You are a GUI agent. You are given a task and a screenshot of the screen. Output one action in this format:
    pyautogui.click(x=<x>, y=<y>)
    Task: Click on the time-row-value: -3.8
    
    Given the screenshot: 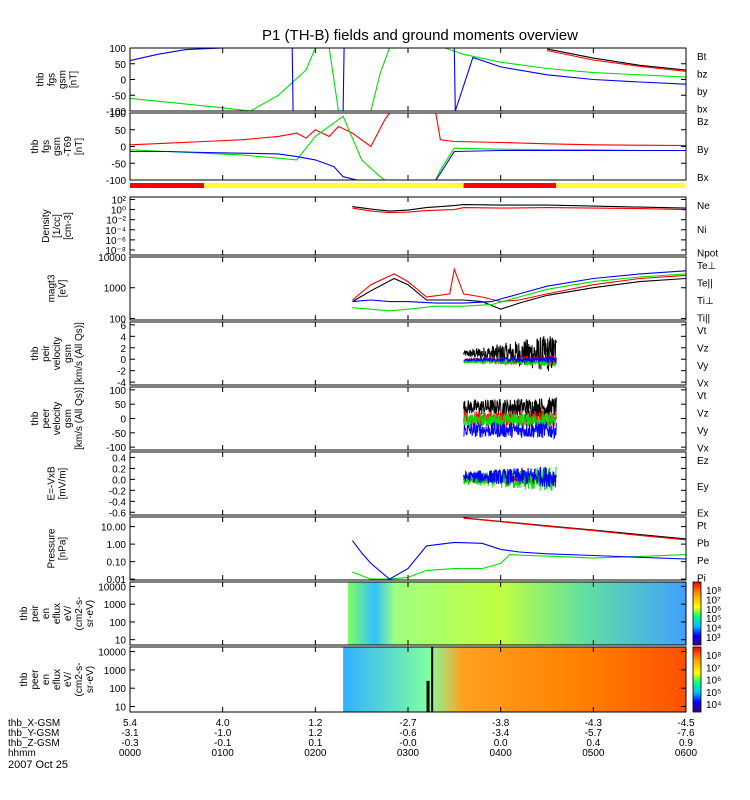 What is the action you would take?
    pyautogui.click(x=501, y=723)
    